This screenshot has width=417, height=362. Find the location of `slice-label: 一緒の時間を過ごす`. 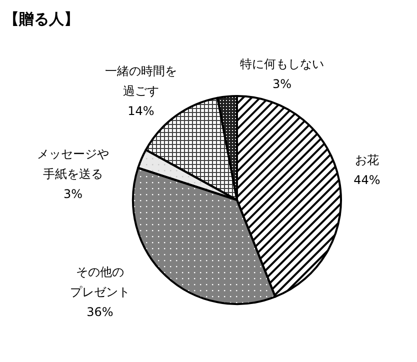

slice-label: 一緒の時間を過ごす is located at coordinates (141, 81).